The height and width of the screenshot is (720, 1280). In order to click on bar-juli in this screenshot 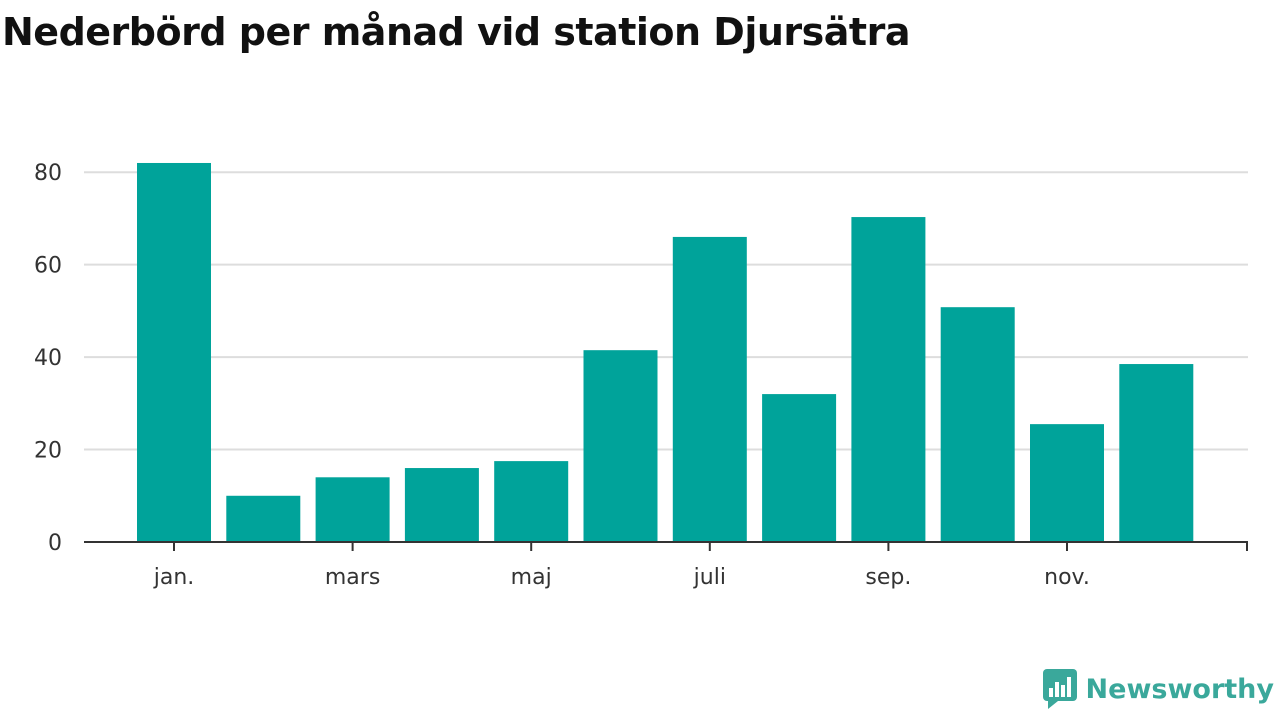, I will do `click(709, 389)`.